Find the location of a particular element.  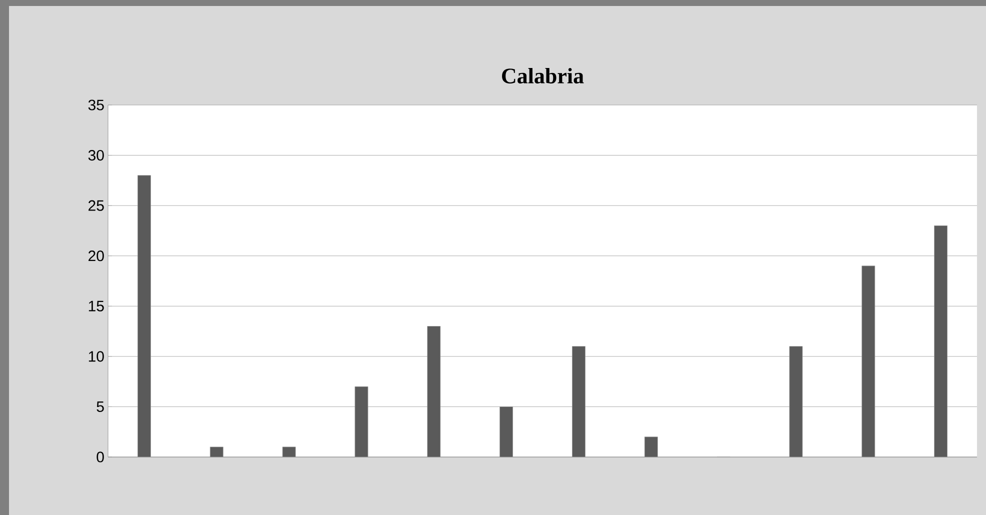

y-tick-label: 35 is located at coordinates (96, 105).